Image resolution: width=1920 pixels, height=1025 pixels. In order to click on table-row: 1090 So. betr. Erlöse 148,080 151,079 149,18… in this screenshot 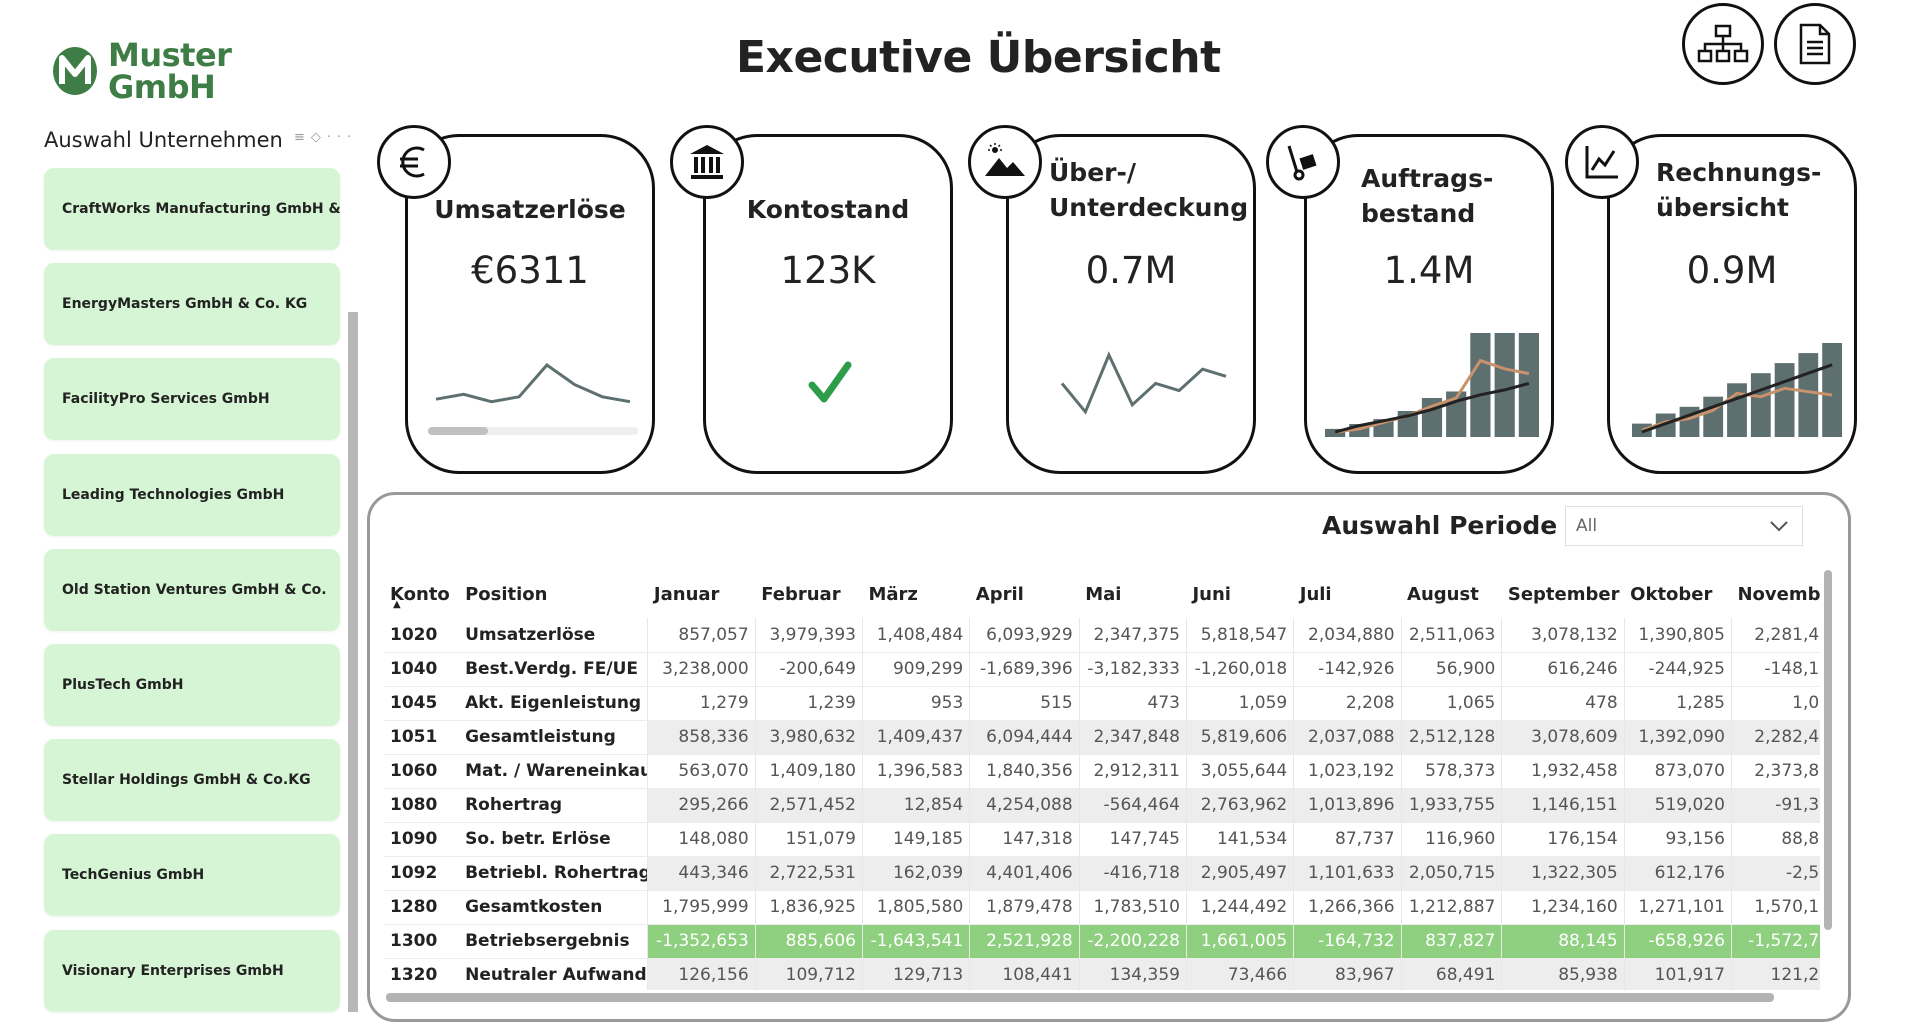, I will do `click(1102, 839)`.